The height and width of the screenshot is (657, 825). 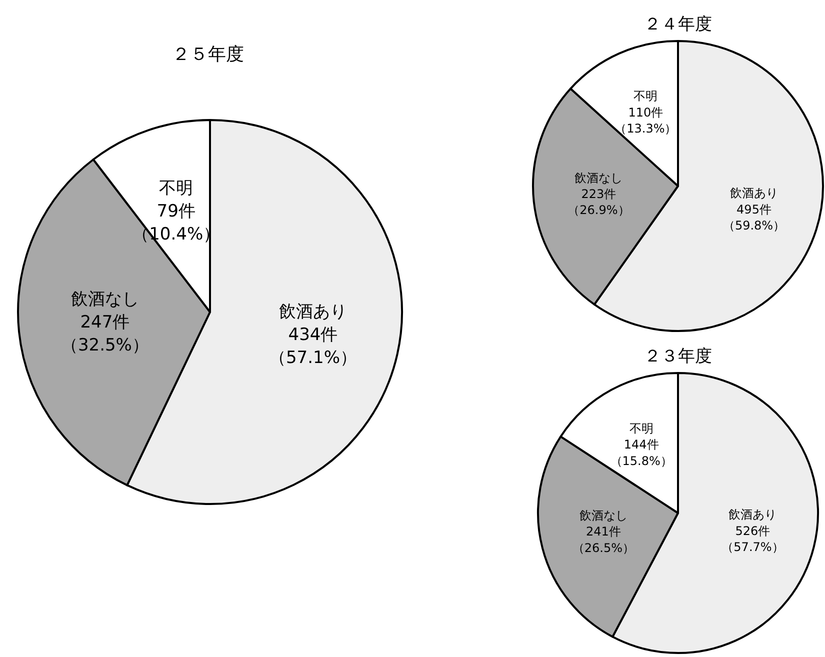 I want to click on data-label: 434件（57.1%）, so click(x=312, y=346).